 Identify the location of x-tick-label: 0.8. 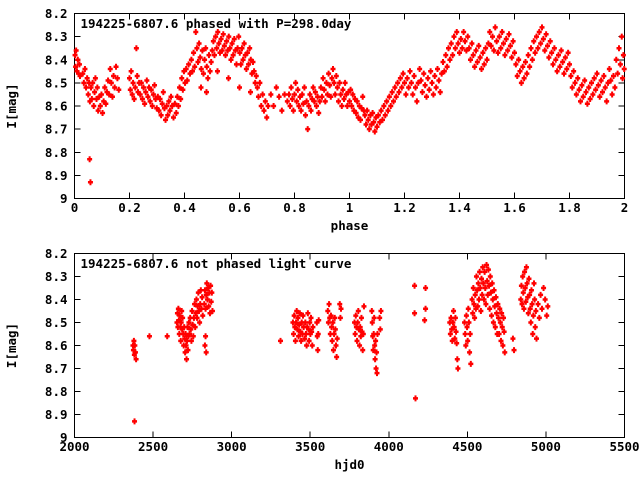
(294, 207).